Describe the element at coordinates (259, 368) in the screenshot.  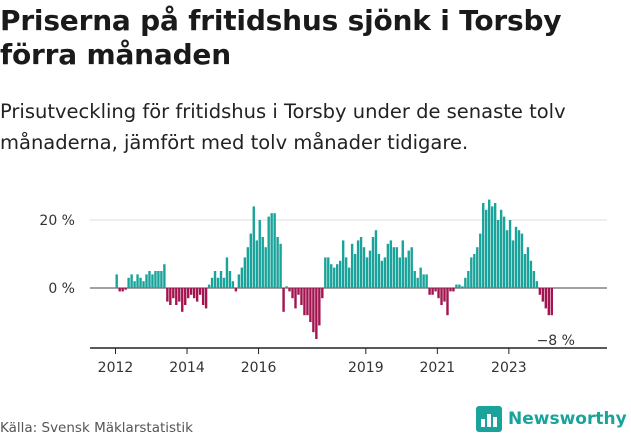
I see `x-tick-label: 2016` at that location.